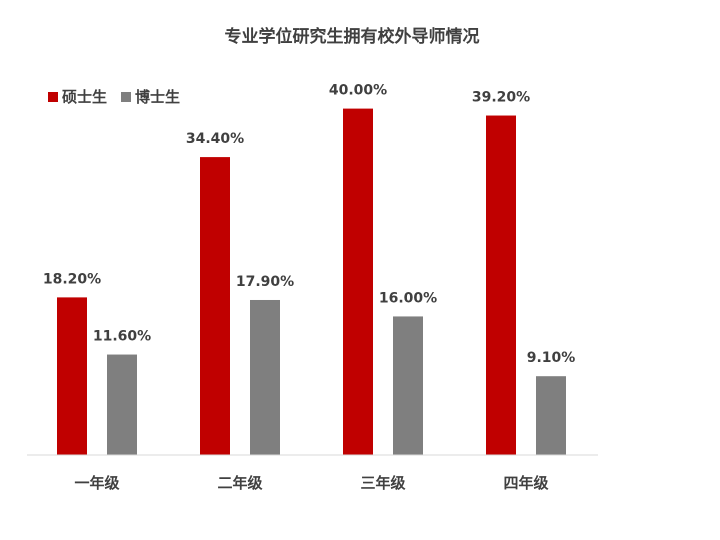 Image resolution: width=720 pixels, height=540 pixels. Describe the element at coordinates (114, 97) in the screenshot. I see `legend: 硕士生 博士生` at that location.